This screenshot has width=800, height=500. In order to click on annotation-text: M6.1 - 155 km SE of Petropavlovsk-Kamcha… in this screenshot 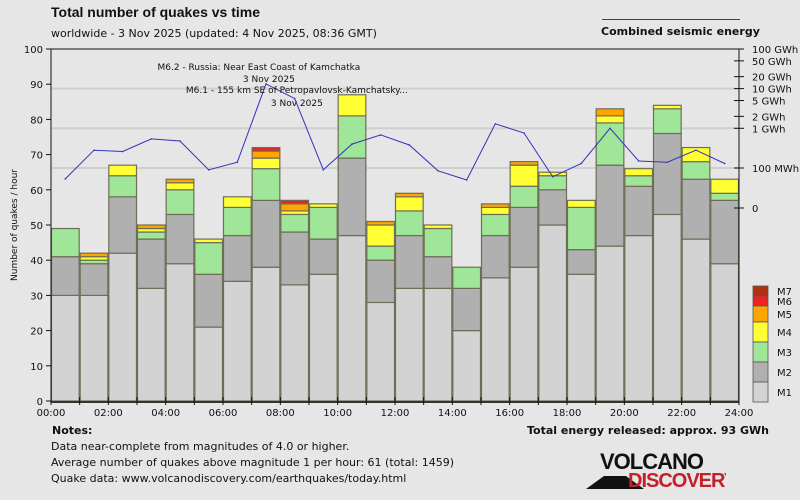, I will do `click(297, 91)`.